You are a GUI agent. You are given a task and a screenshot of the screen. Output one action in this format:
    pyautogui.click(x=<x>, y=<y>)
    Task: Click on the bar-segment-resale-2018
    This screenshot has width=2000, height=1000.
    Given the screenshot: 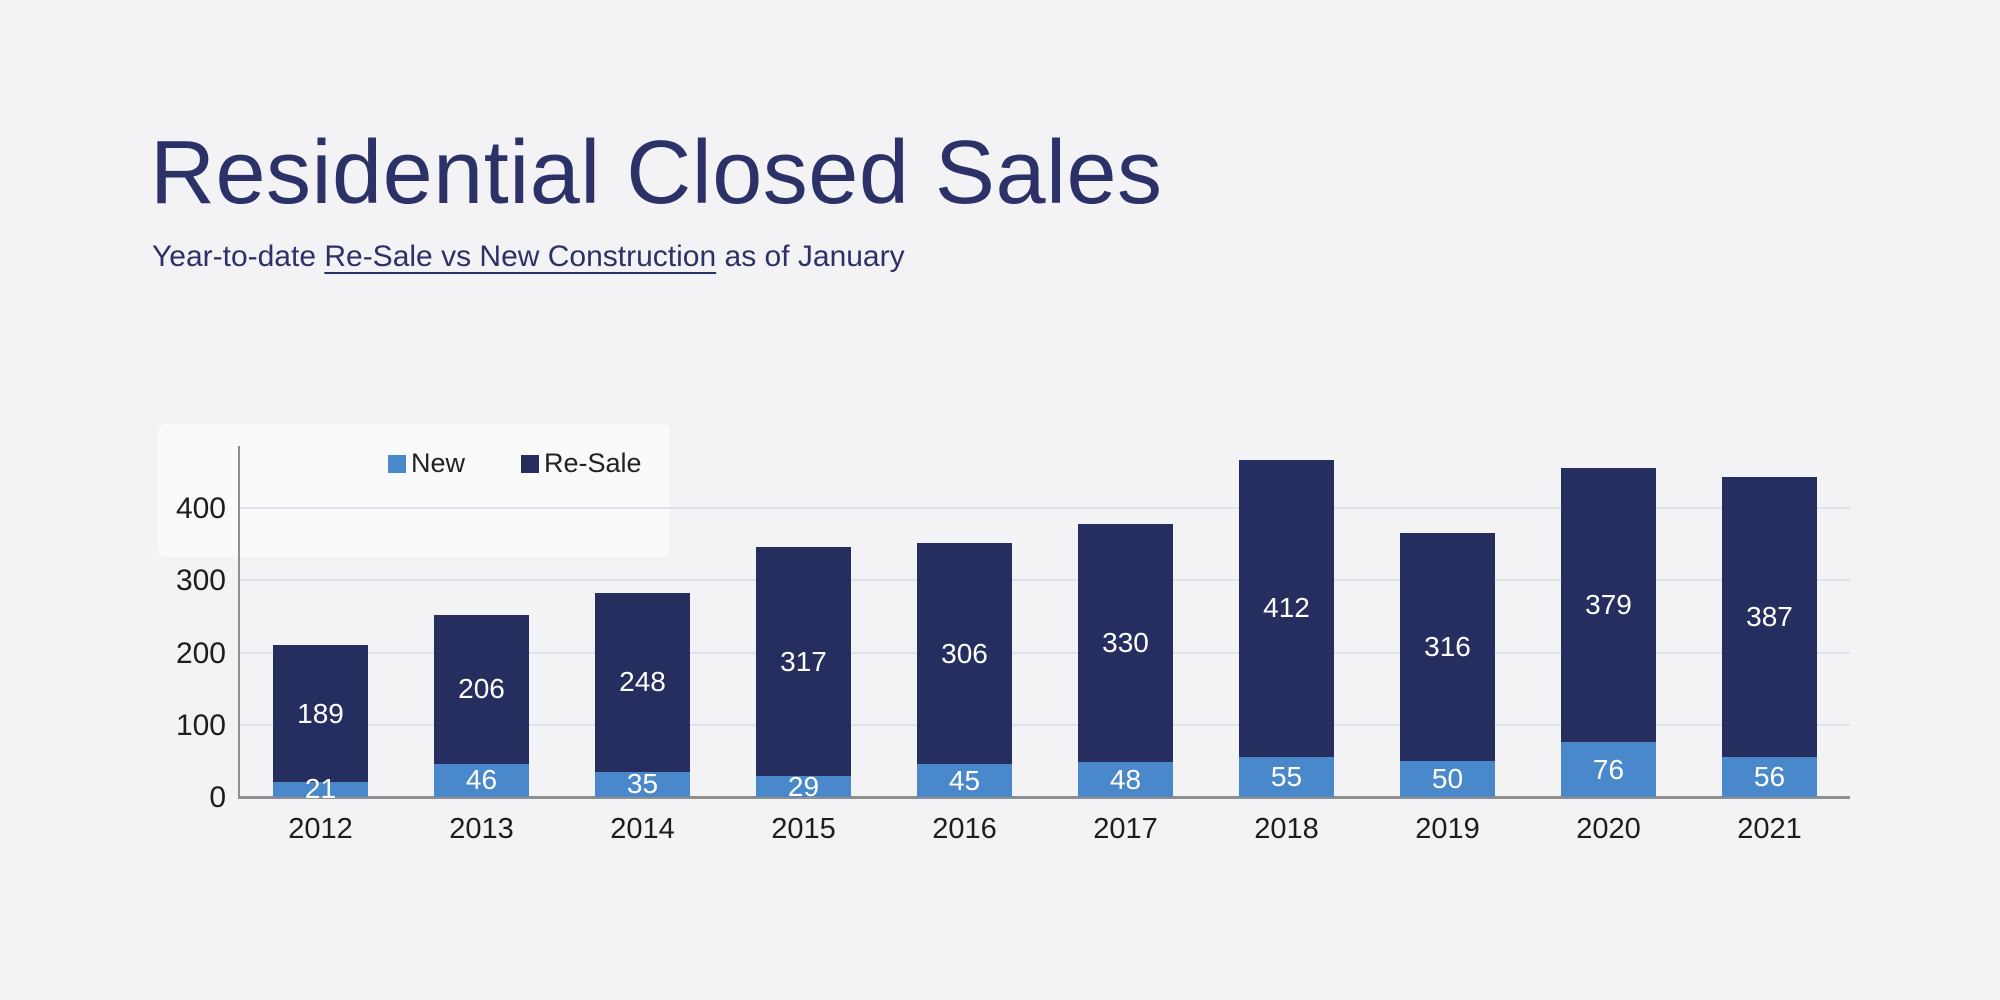 What is the action you would take?
    pyautogui.click(x=1286, y=608)
    